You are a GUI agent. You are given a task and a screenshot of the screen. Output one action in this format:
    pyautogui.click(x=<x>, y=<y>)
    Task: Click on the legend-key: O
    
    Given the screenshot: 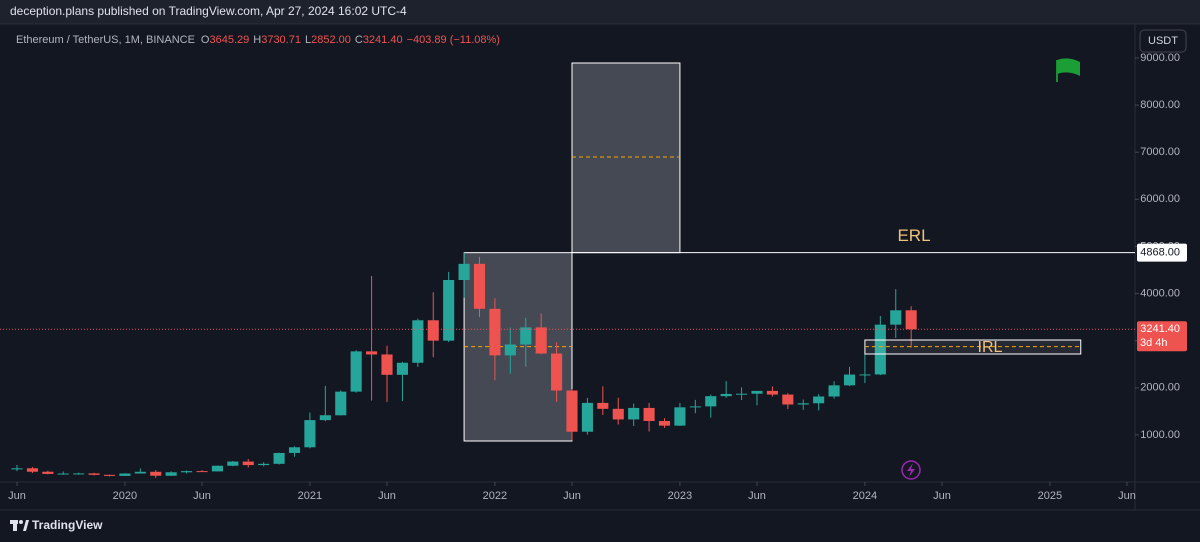 What is the action you would take?
    pyautogui.click(x=205, y=40)
    